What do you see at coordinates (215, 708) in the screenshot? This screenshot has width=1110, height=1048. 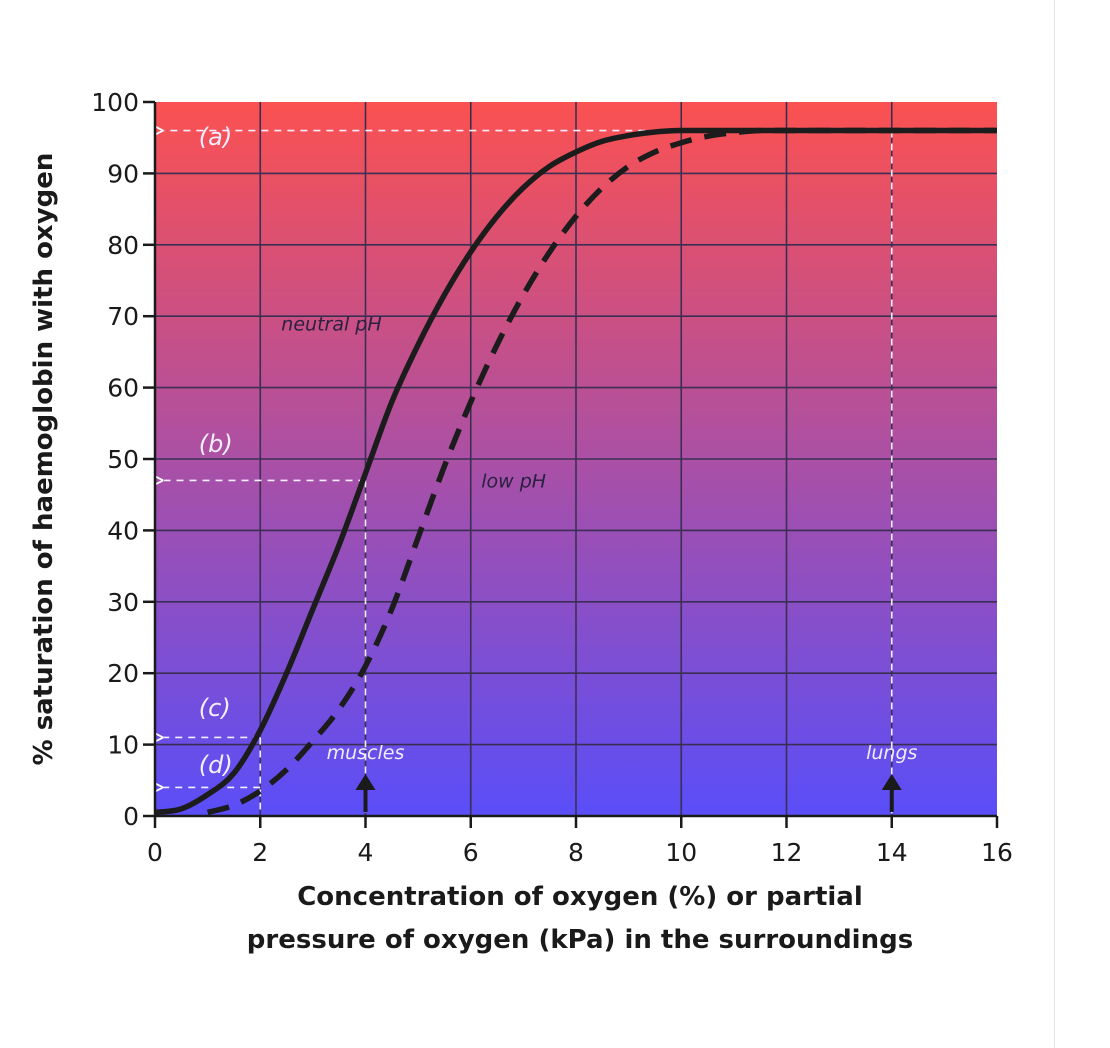 I see `annotation-c: (c)` at bounding box center [215, 708].